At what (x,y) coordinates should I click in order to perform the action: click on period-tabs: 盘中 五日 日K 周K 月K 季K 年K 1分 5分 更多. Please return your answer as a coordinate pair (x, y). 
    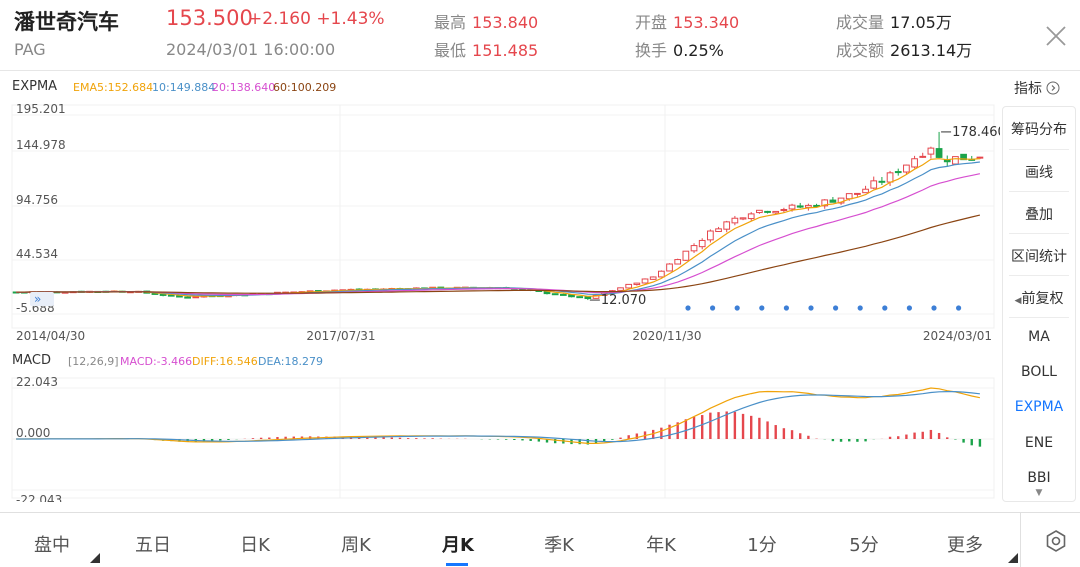
    Looking at the image, I should click on (540, 539).